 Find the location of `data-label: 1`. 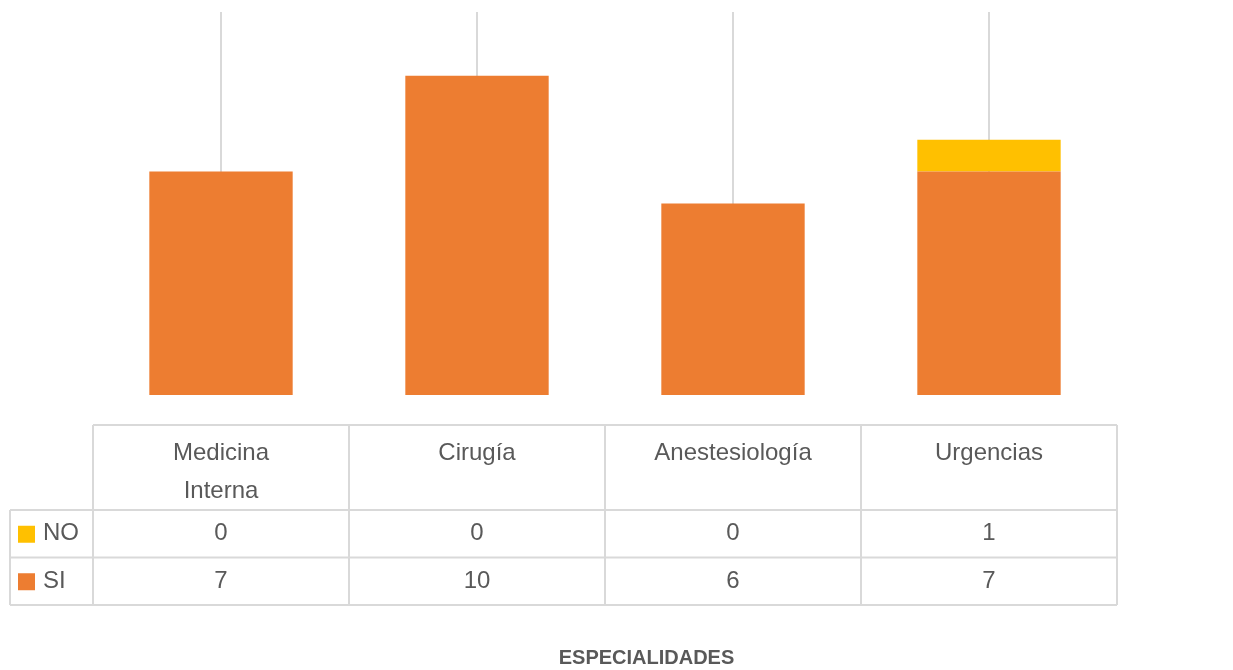

data-label: 1 is located at coordinates (989, 532).